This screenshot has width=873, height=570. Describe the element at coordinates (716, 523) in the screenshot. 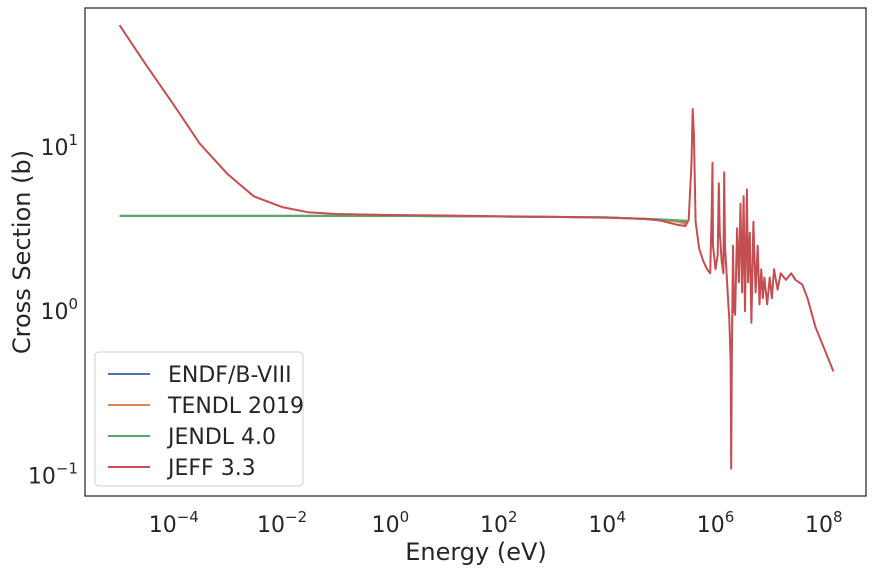

I see `x-tick-label: 10⁶` at that location.